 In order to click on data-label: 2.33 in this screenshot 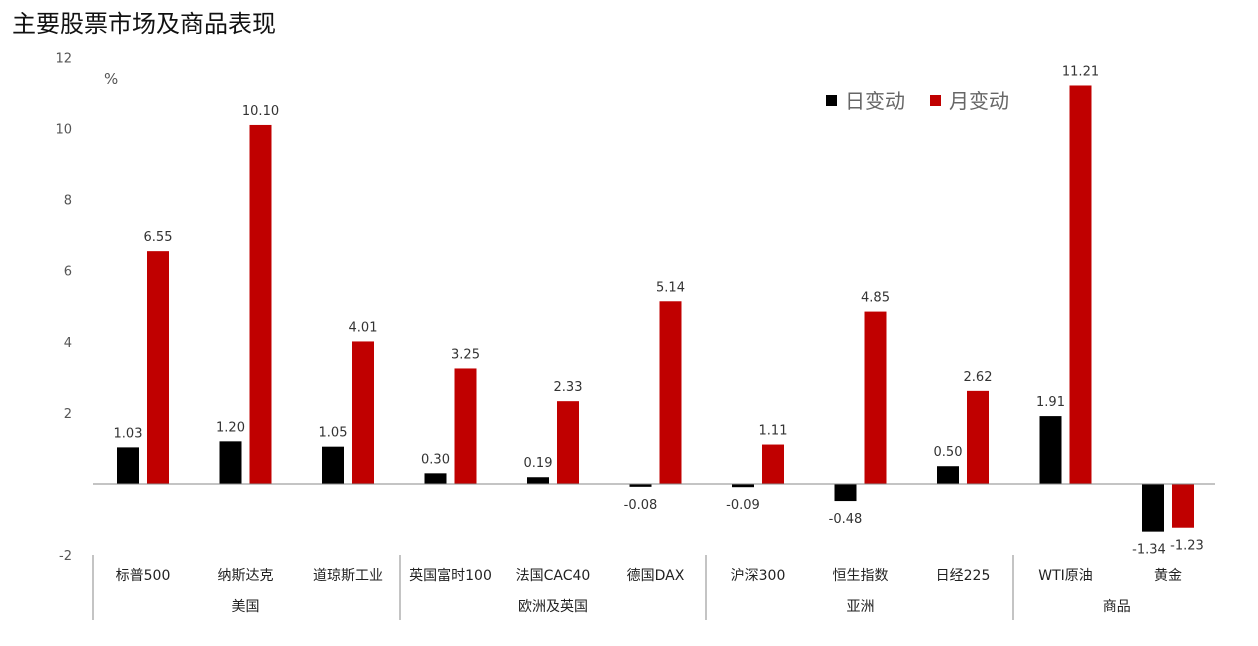, I will do `click(568, 387)`.